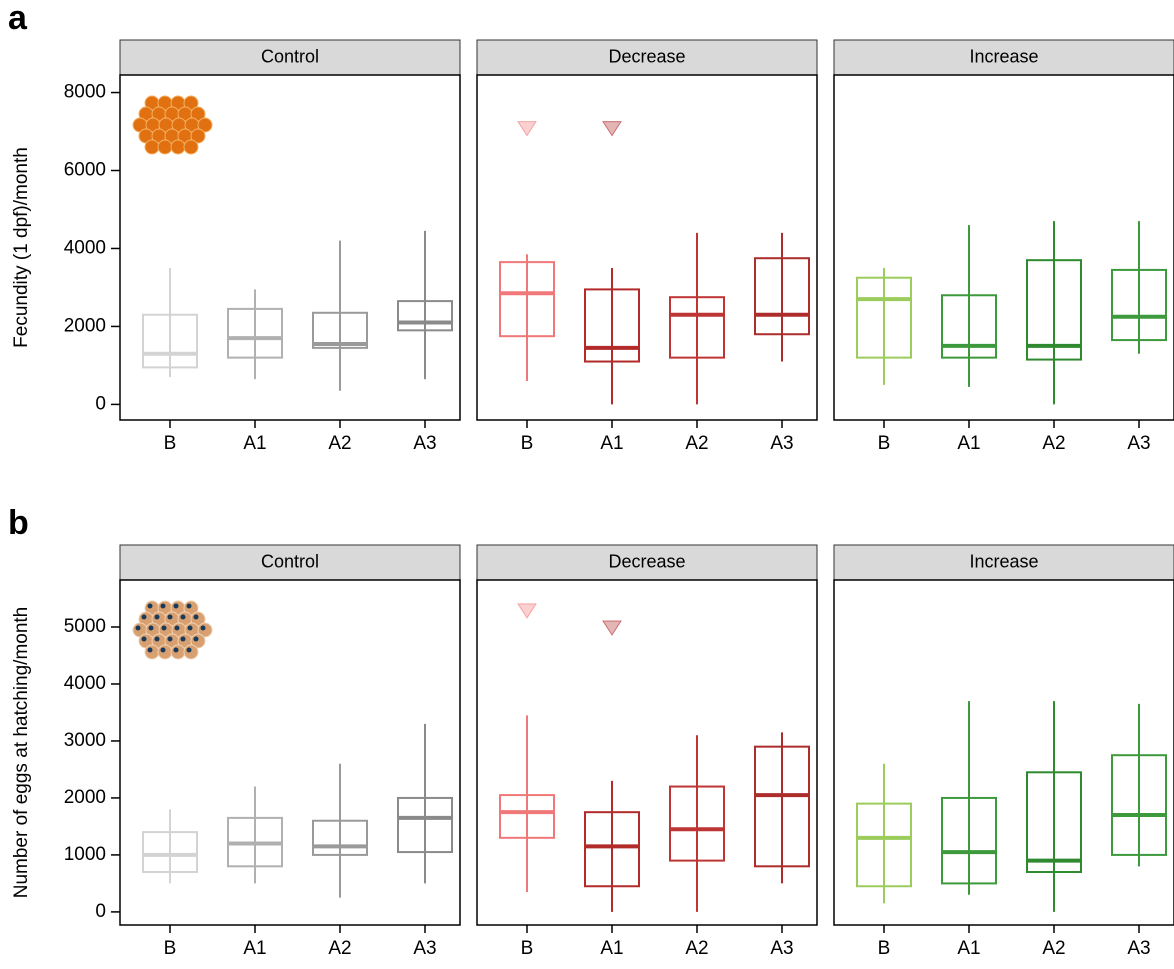  What do you see at coordinates (85, 626) in the screenshot?
I see `y-tick-label: 5000` at bounding box center [85, 626].